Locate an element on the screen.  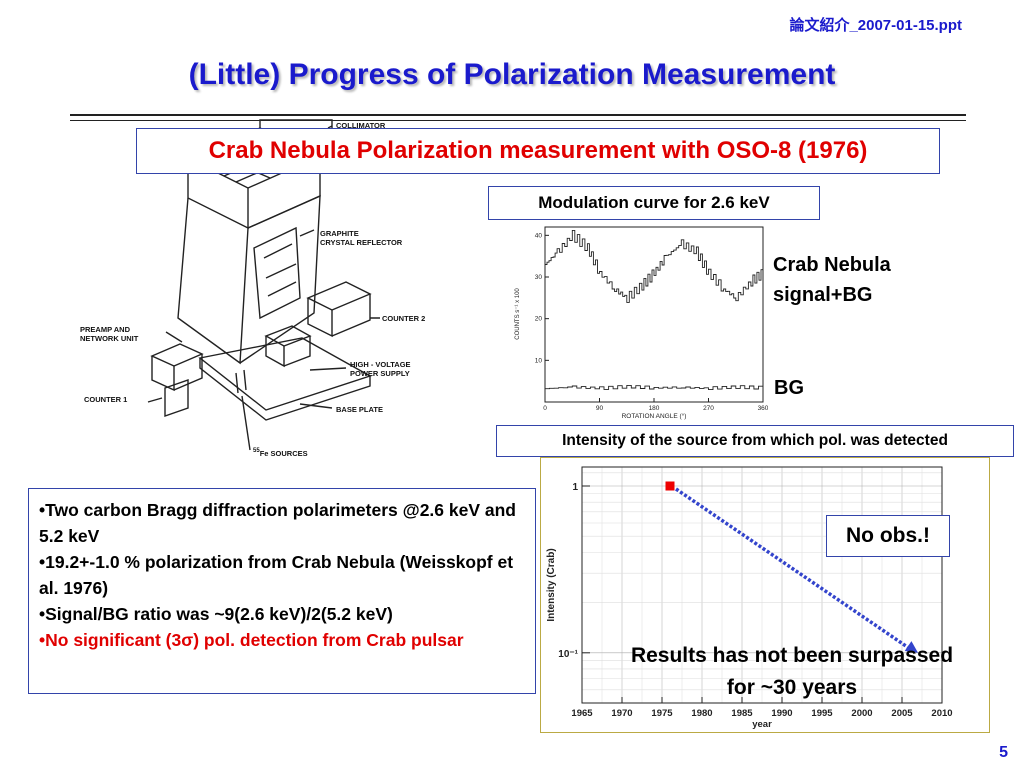
results-line-2: for ~30 years is located at coordinates (792, 687).